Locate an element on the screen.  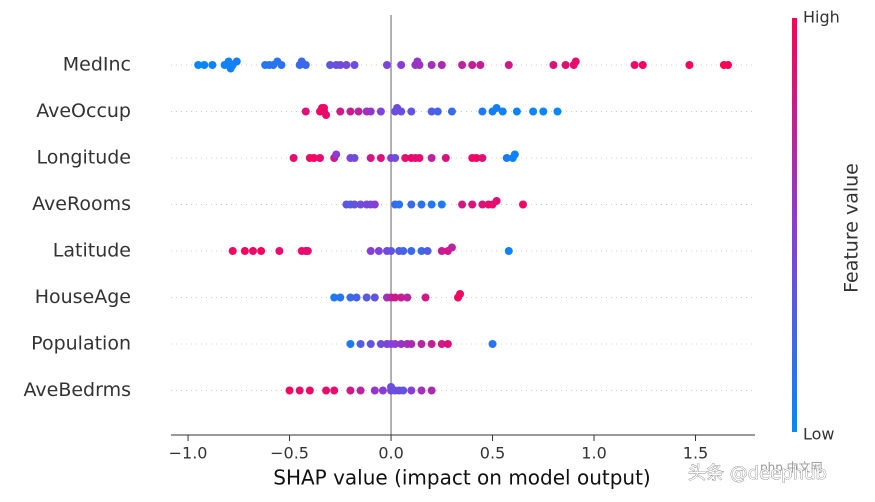
feature-label: AveBedrms is located at coordinates (78, 390).